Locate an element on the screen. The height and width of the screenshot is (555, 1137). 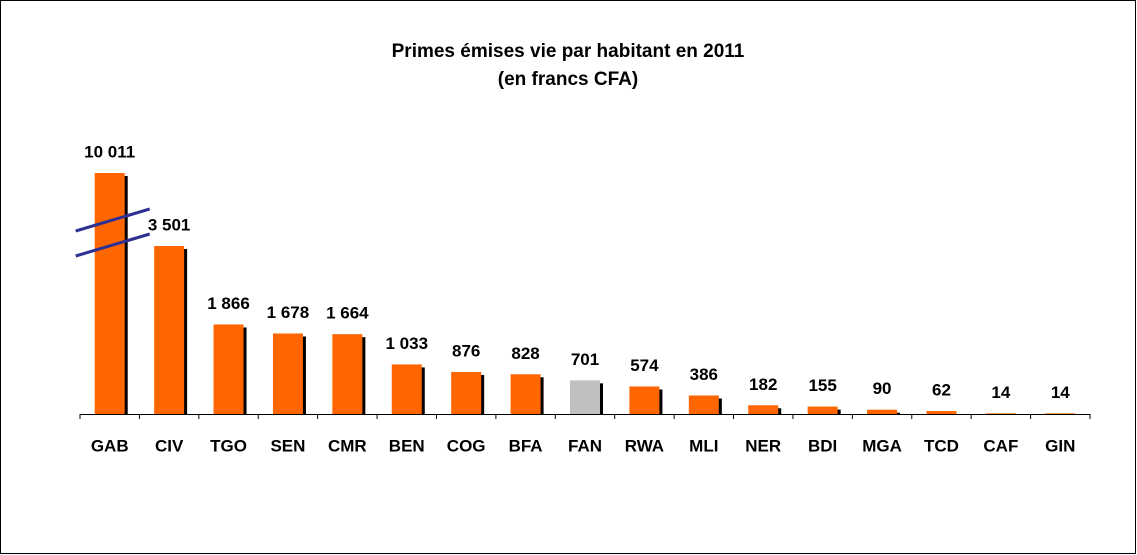
x-tick-label: BDI is located at coordinates (822, 445).